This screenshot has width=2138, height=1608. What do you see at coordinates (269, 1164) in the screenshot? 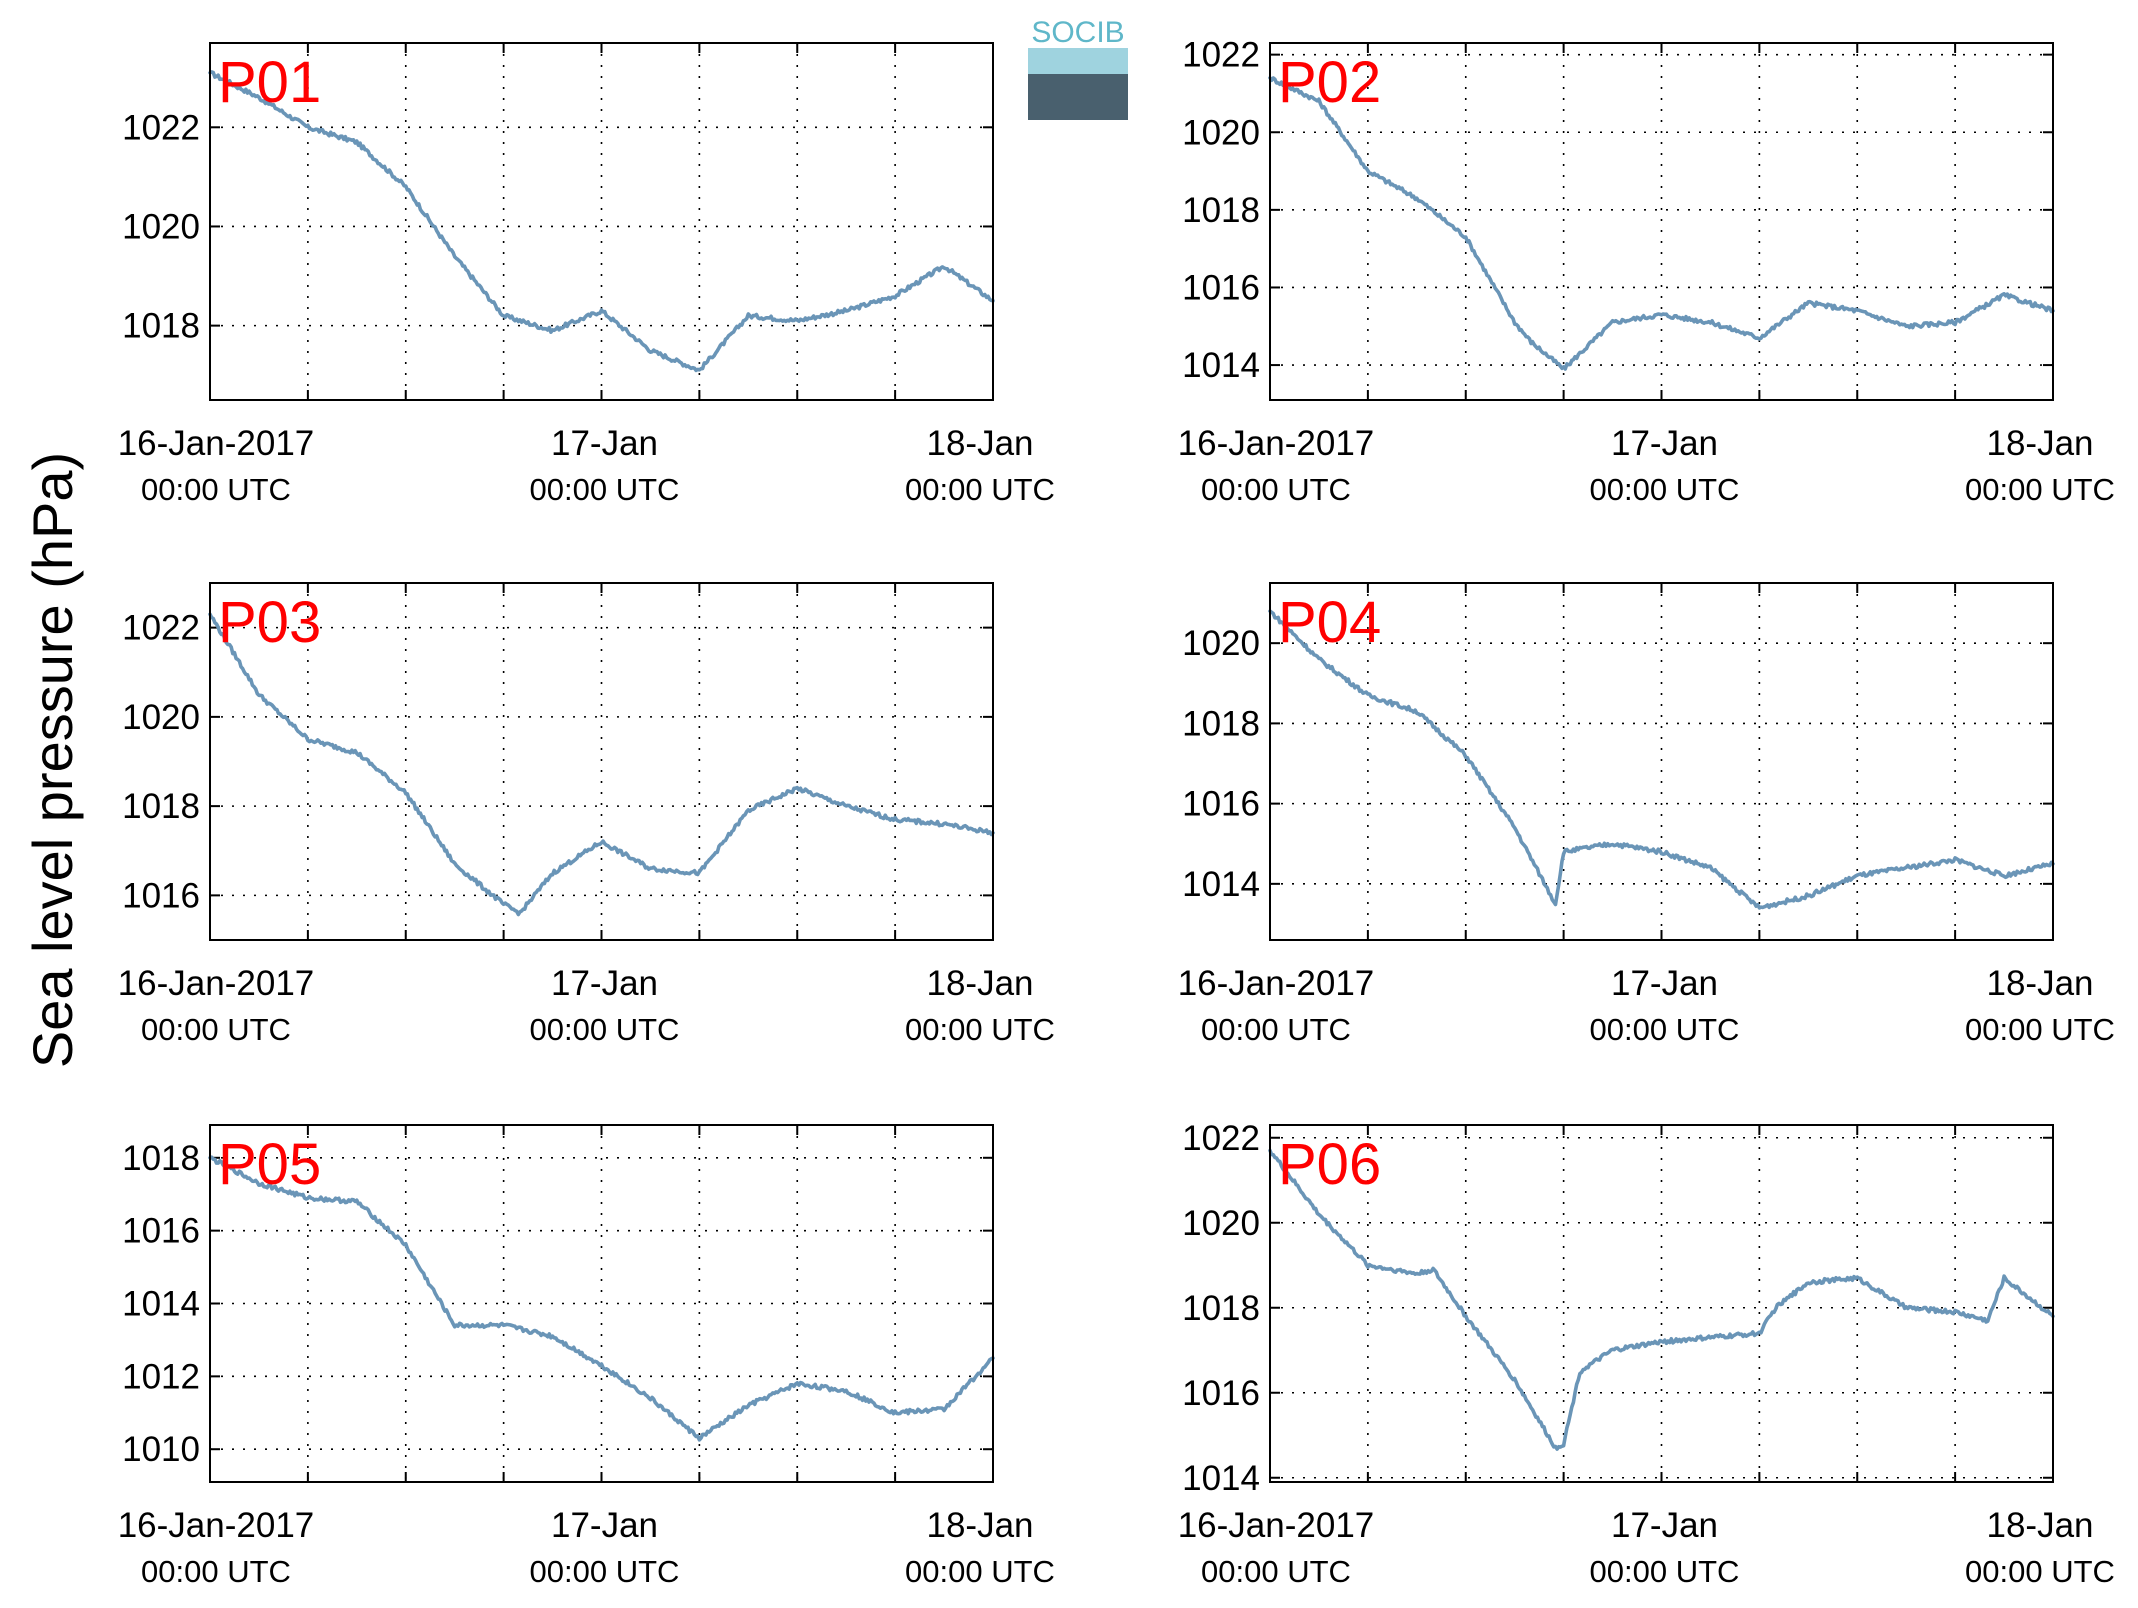
I see `panel-label: P05` at bounding box center [269, 1164].